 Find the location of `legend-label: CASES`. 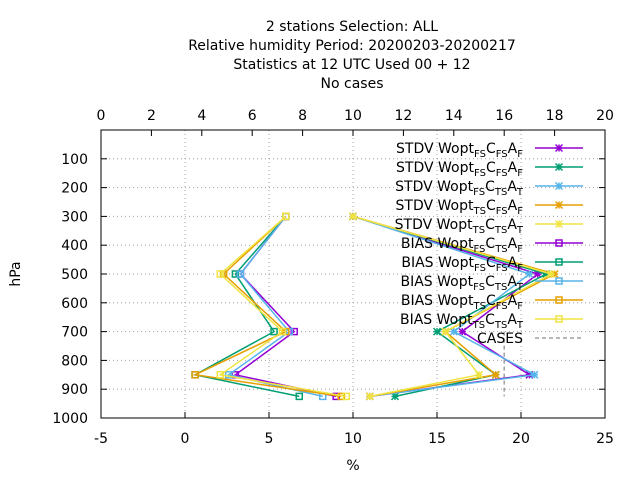

legend-label: CASES is located at coordinates (500, 339).